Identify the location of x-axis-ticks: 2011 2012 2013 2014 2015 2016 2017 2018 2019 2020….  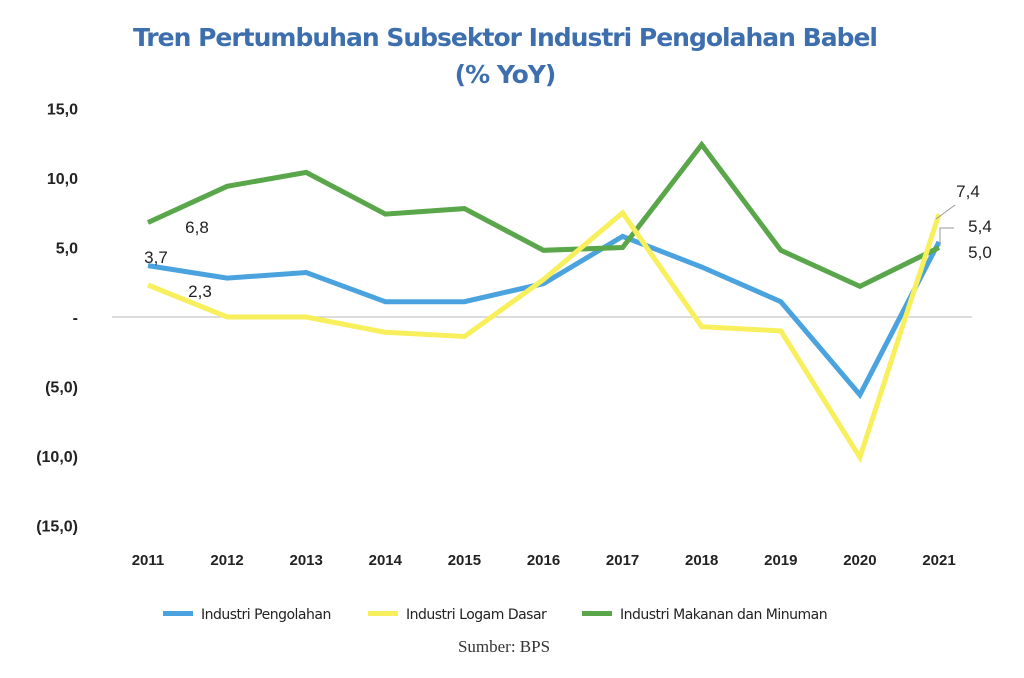
(544, 560).